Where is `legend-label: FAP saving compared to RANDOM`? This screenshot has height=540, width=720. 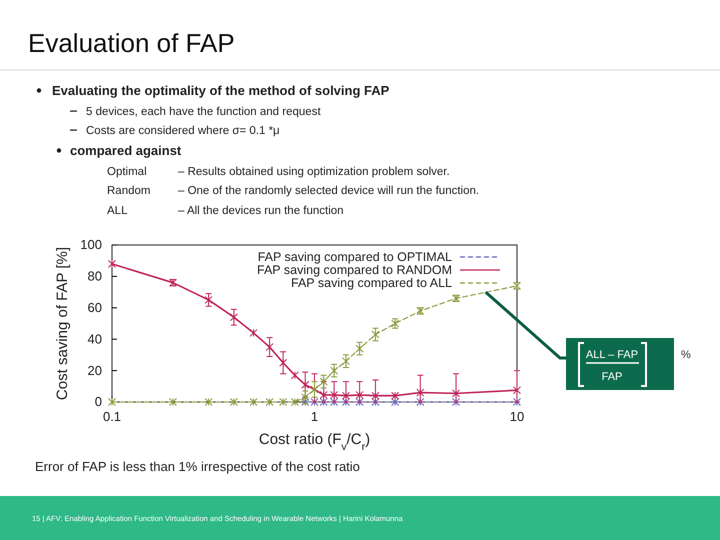 legend-label: FAP saving compared to RANDOM is located at coordinates (354, 270).